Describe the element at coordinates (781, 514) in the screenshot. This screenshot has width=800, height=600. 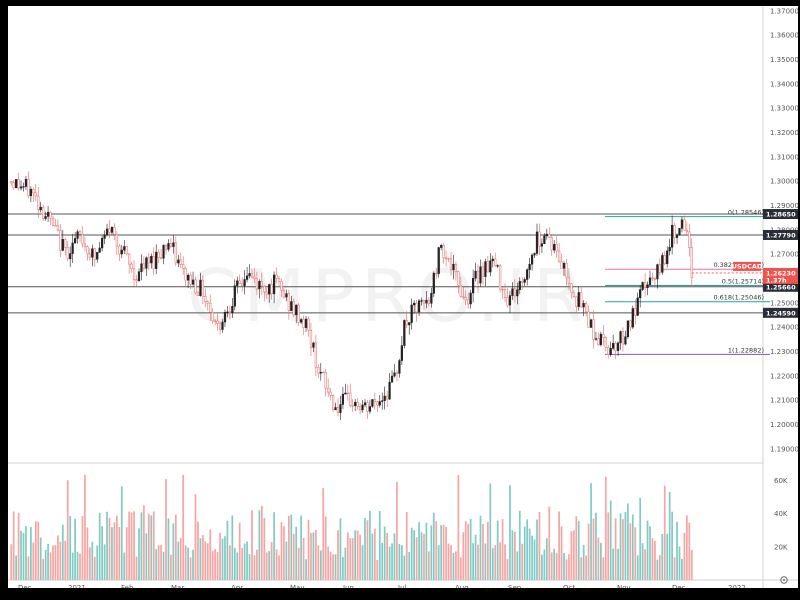
I see `volume-tick-label: 40K` at that location.